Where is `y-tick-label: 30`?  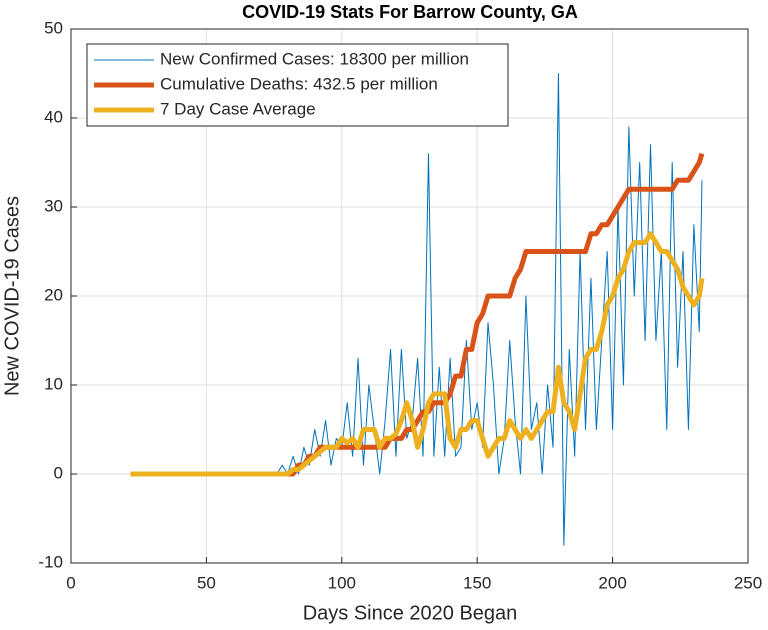 y-tick-label: 30 is located at coordinates (53, 205).